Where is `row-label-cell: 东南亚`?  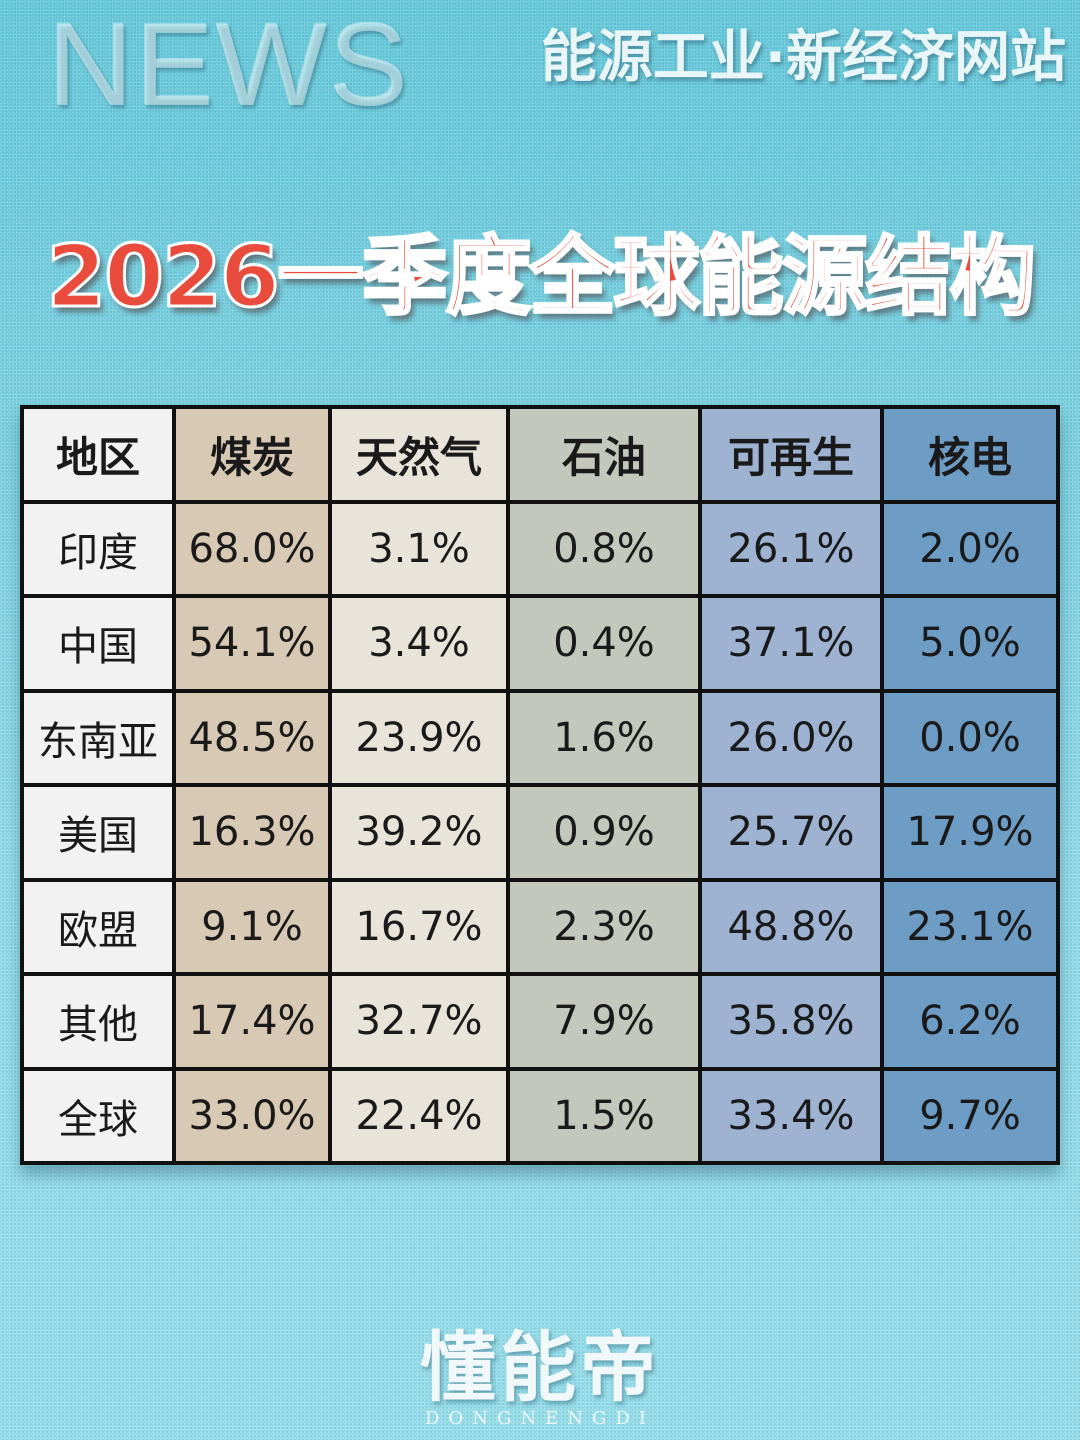 row-label-cell: 东南亚 is located at coordinates (98, 737).